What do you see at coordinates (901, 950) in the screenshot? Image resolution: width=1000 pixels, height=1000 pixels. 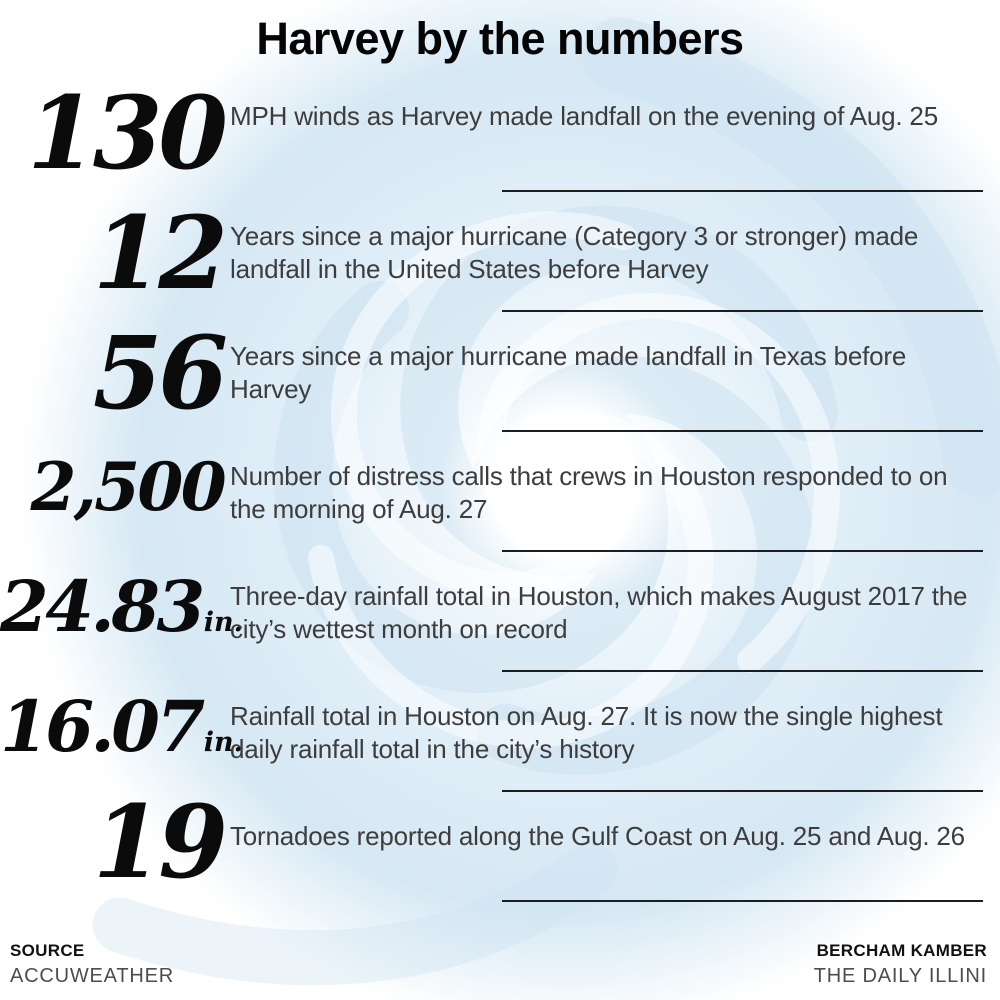 I see `credit-name: BERCHAM KAMBER` at bounding box center [901, 950].